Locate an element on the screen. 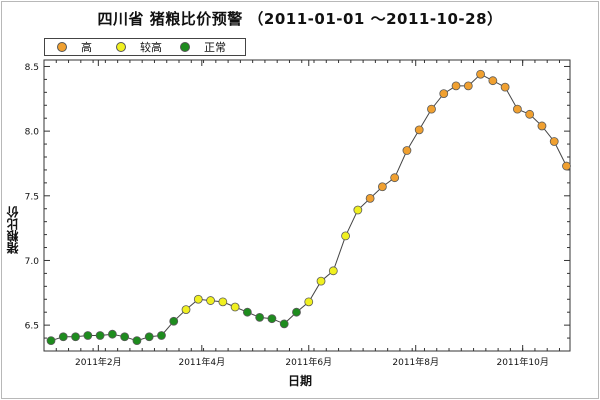 Image resolution: width=600 pixels, height=400 pixels. y-tick-label: 7.5 is located at coordinates (32, 197).